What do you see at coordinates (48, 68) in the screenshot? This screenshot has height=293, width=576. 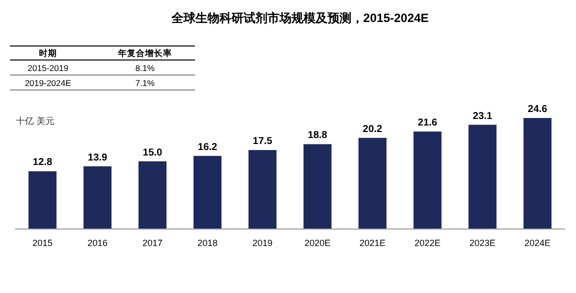 I see `text: 2015-2019` at bounding box center [48, 68].